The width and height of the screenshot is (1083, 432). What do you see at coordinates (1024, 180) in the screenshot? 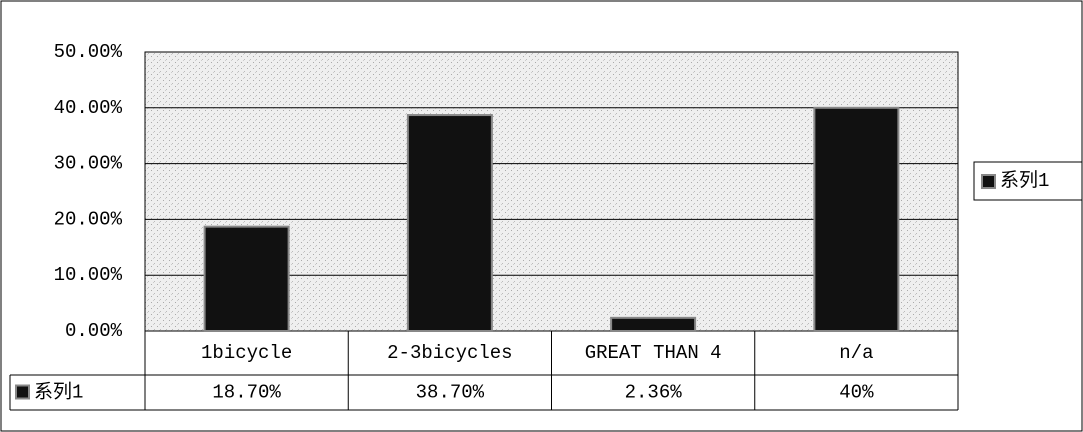
I see `legend-label: 系列1` at bounding box center [1024, 180].